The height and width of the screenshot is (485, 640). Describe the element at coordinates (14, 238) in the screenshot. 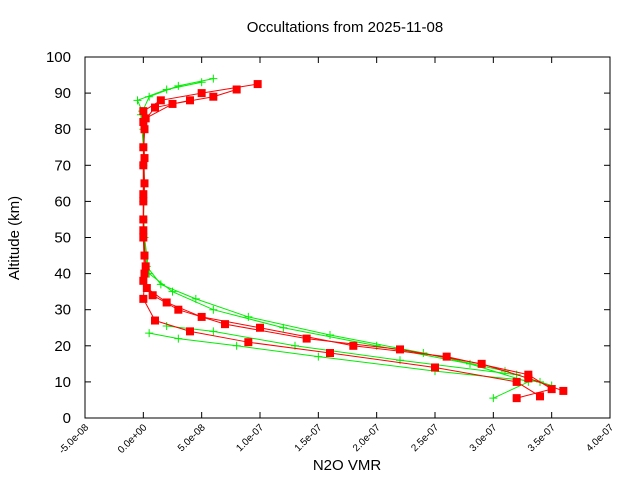

I see `y-axis-label: Altitude (km)` at that location.